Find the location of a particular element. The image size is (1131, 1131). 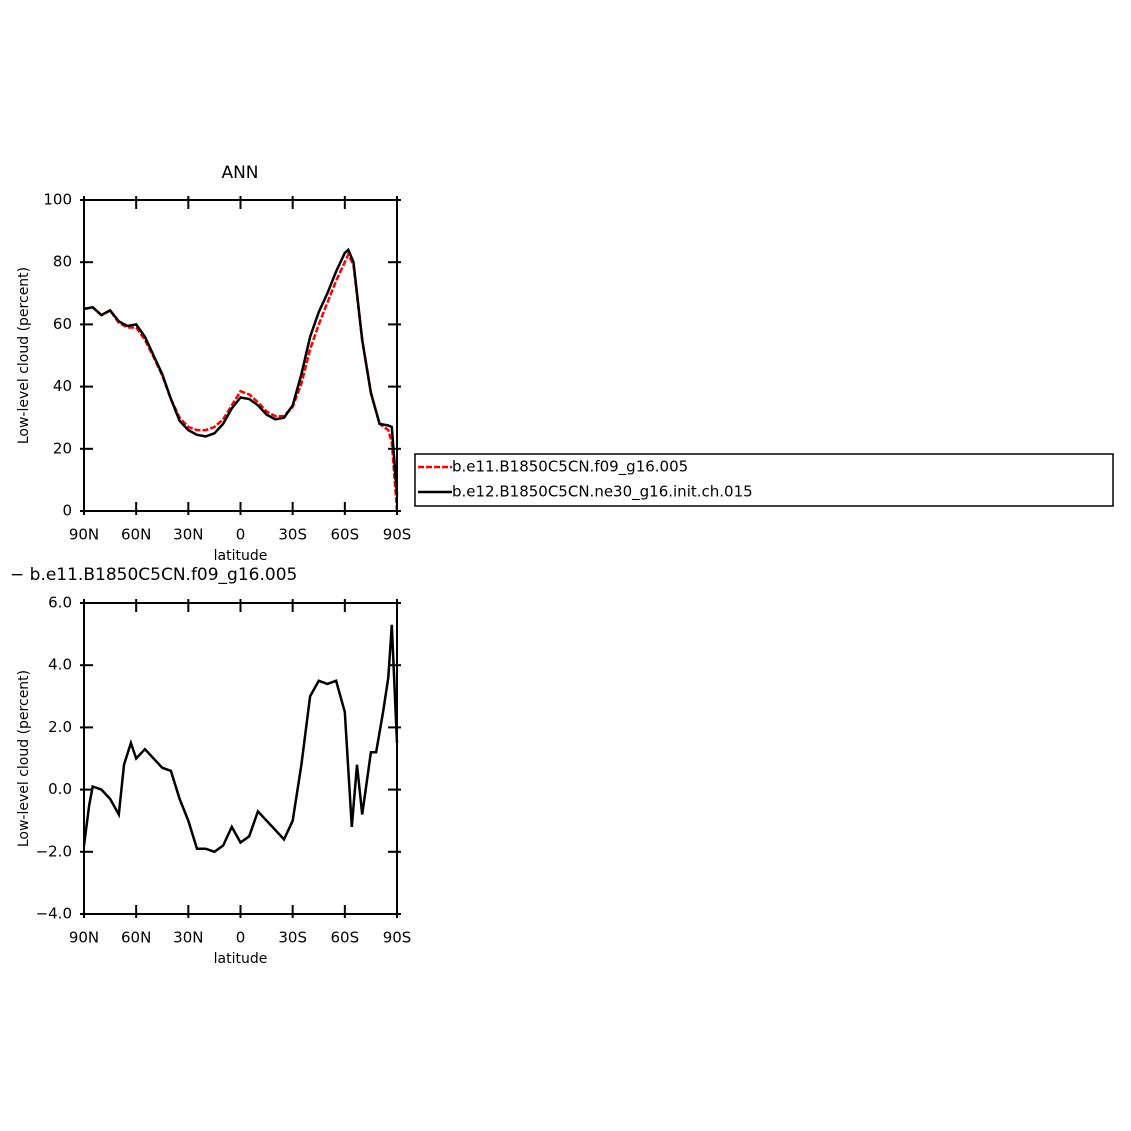

y-tick-label: 20 is located at coordinates (62, 448).